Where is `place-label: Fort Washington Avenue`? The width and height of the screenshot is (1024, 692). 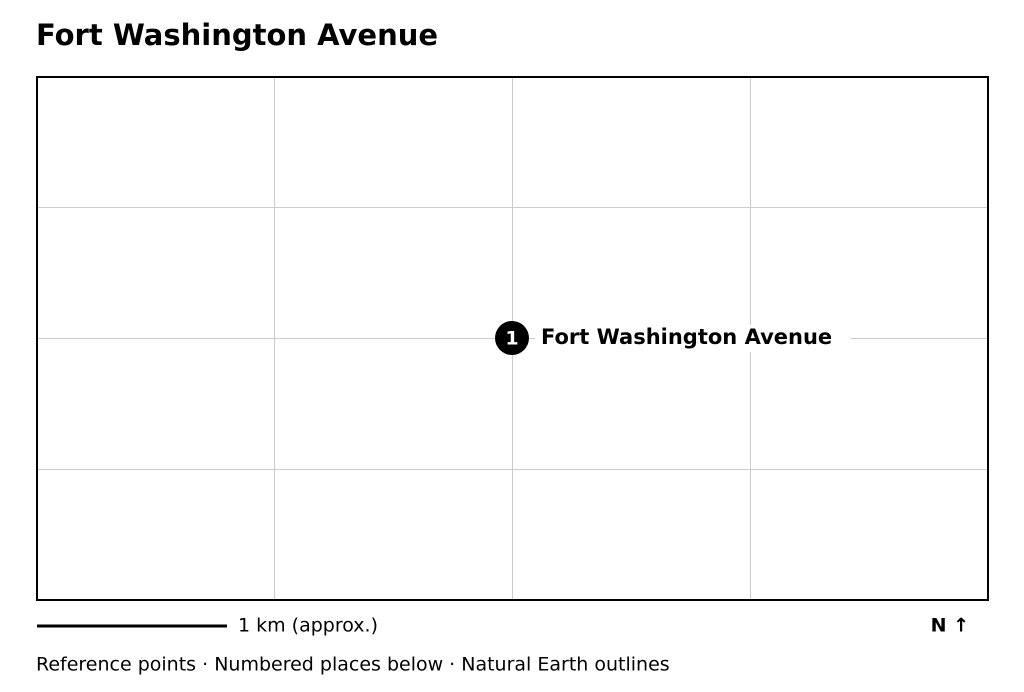
place-label: Fort Washington Avenue is located at coordinates (686, 337).